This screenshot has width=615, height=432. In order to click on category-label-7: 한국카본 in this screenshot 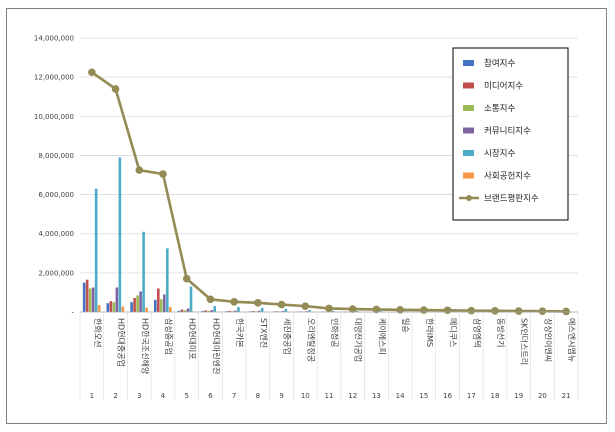, I will do `click(239, 332)`.